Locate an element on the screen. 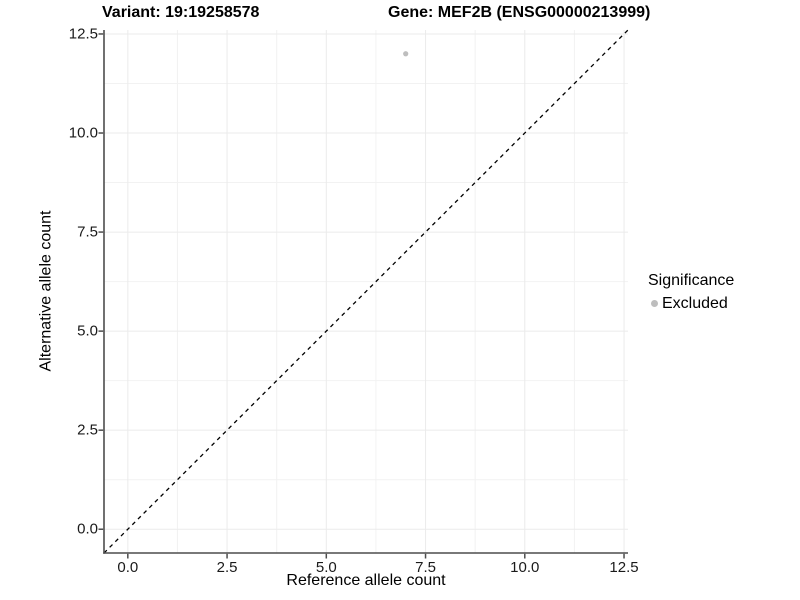 The image size is (800, 600). legend-key-dot-icon is located at coordinates (654, 303).